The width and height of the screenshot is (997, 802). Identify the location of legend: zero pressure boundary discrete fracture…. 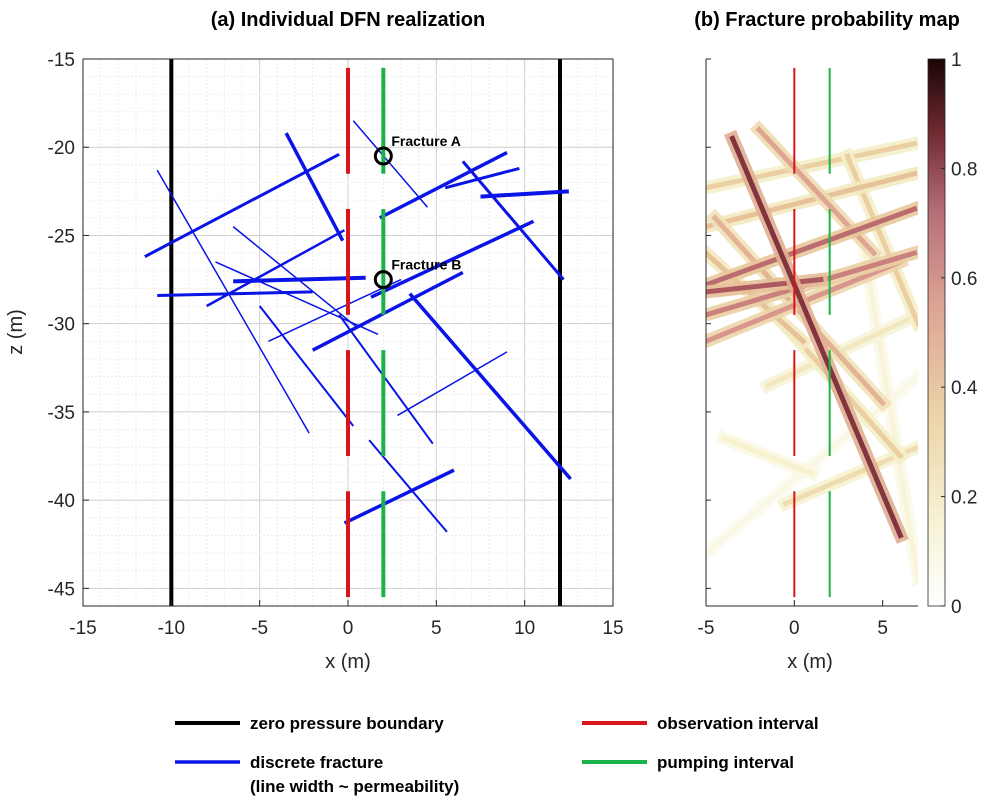
(497, 755).